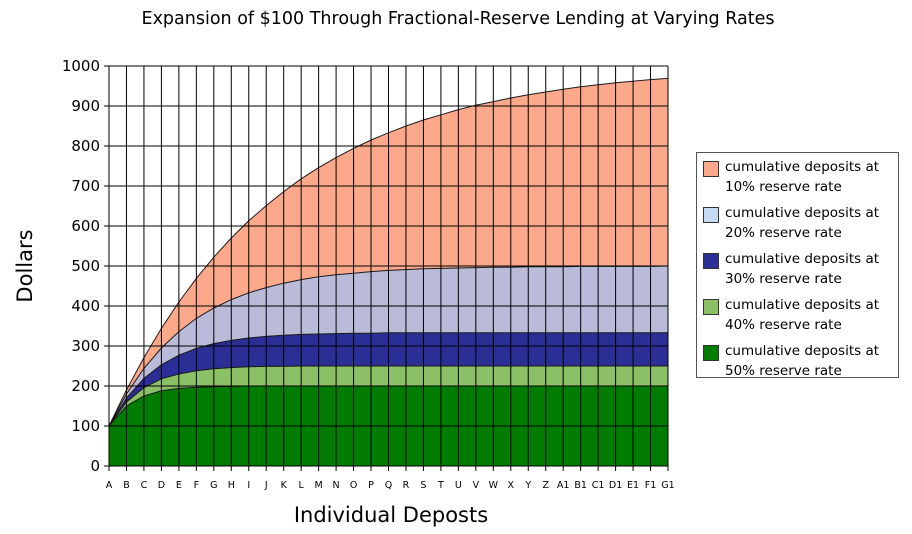  I want to click on legend-item-40pct: cumulative deposits at 40% reserve rate, so click(800, 318).